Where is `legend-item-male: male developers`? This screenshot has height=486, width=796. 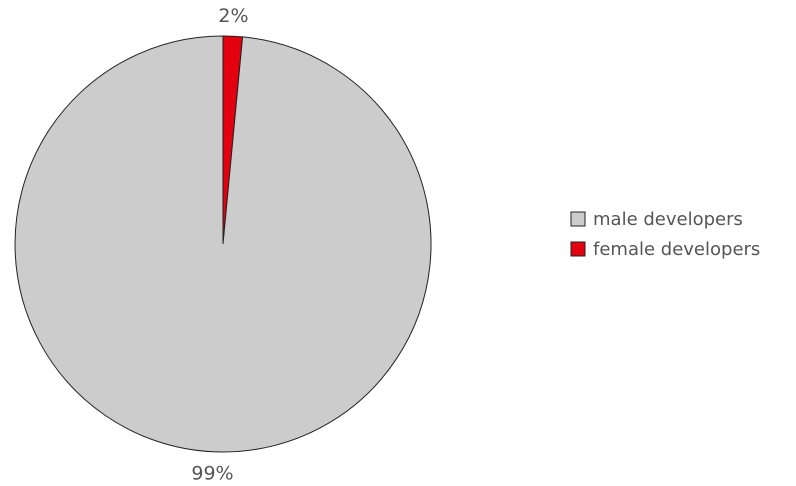
legend-item-male: male developers is located at coordinates (656, 219).